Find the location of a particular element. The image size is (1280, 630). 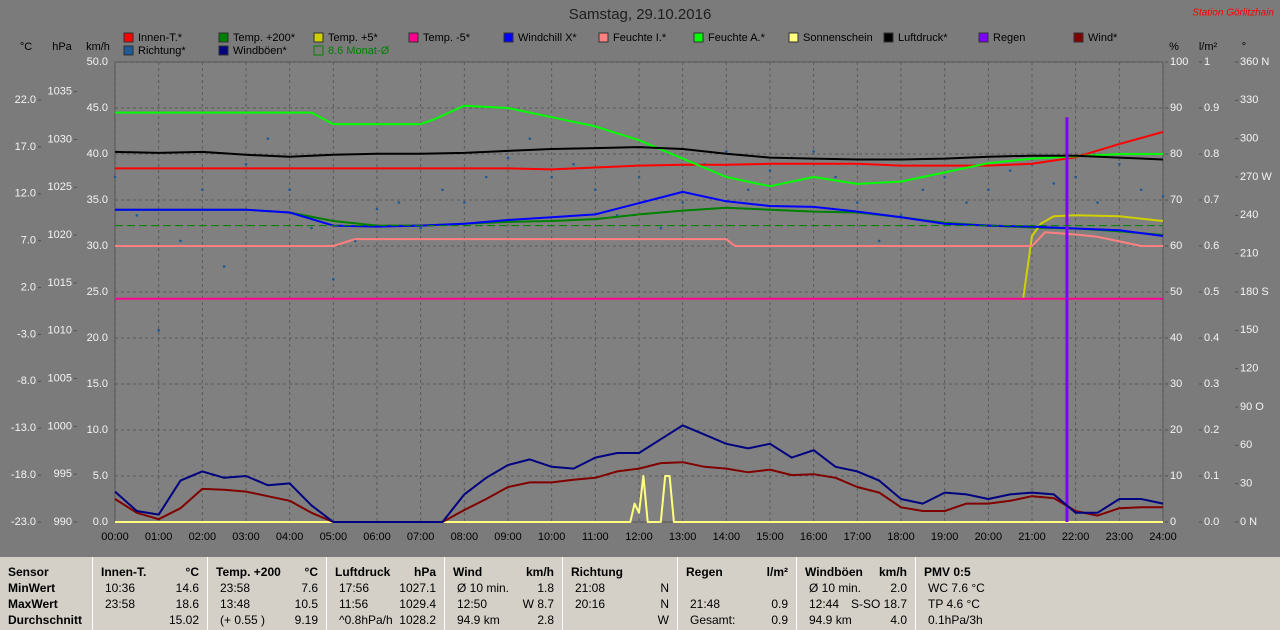

x-tick-label: 21:00 is located at coordinates (1032, 537).